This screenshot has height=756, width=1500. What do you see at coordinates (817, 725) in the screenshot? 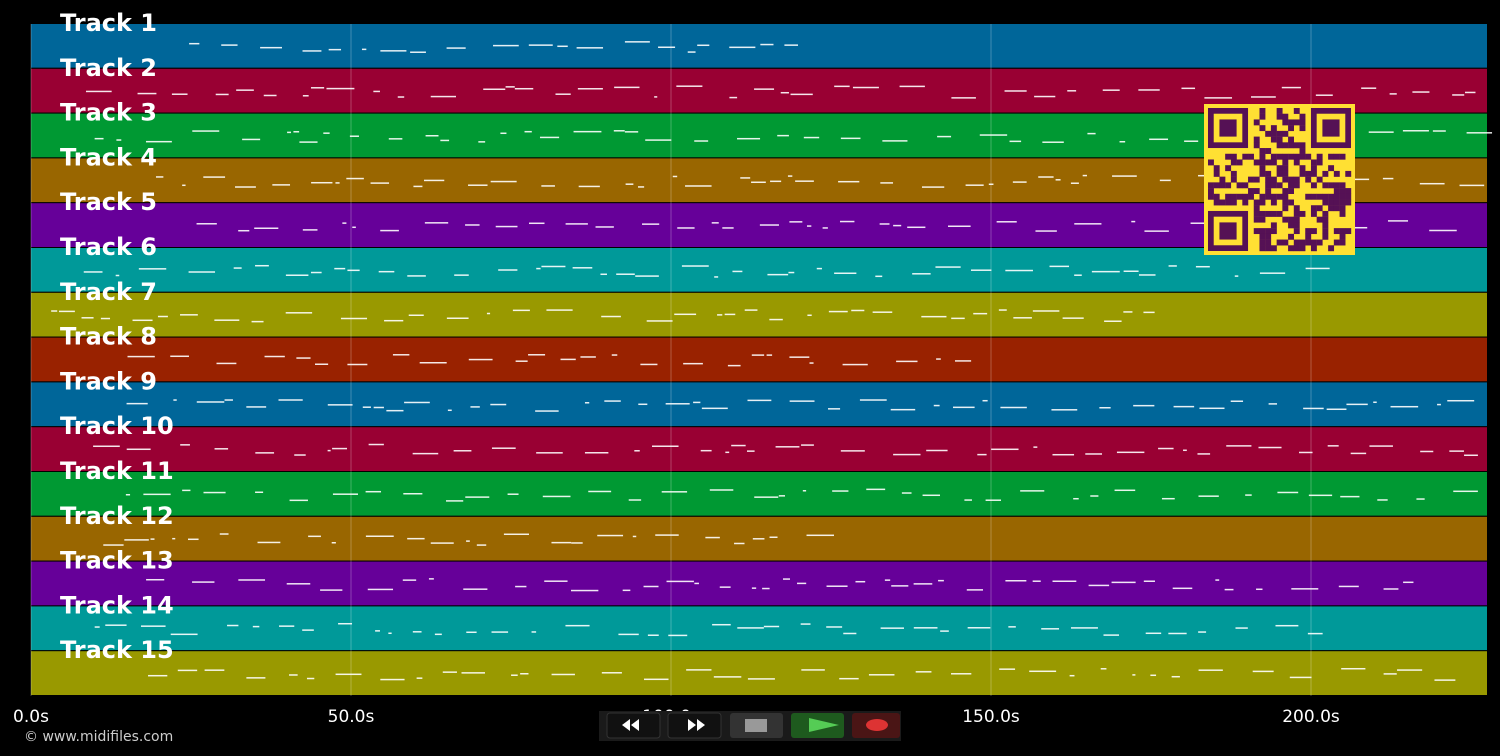
I see `play-button` at bounding box center [817, 725].